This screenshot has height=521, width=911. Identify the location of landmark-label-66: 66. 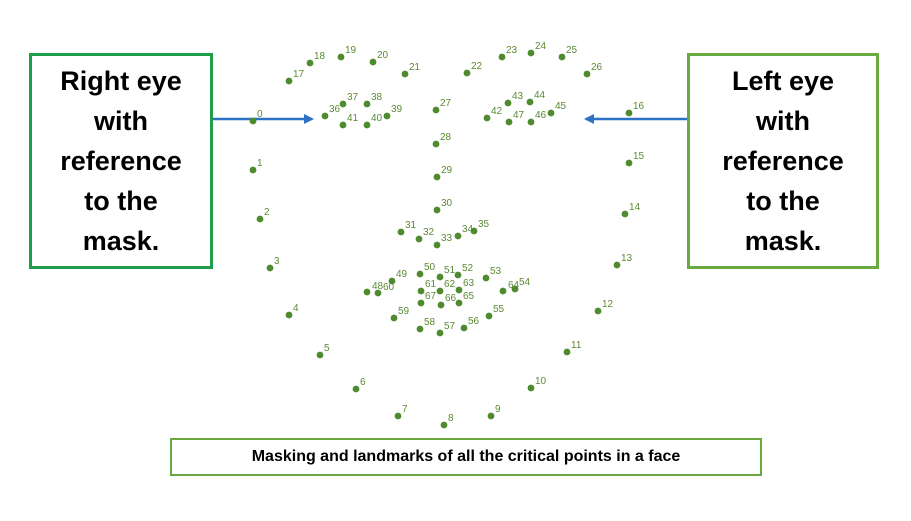
(451, 298).